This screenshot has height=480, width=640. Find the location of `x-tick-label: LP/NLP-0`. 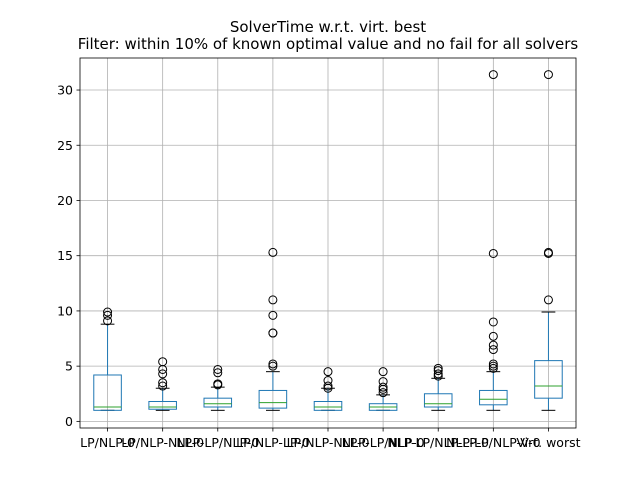

x-tick-label: LP/NLP-0 is located at coordinates (107, 442).